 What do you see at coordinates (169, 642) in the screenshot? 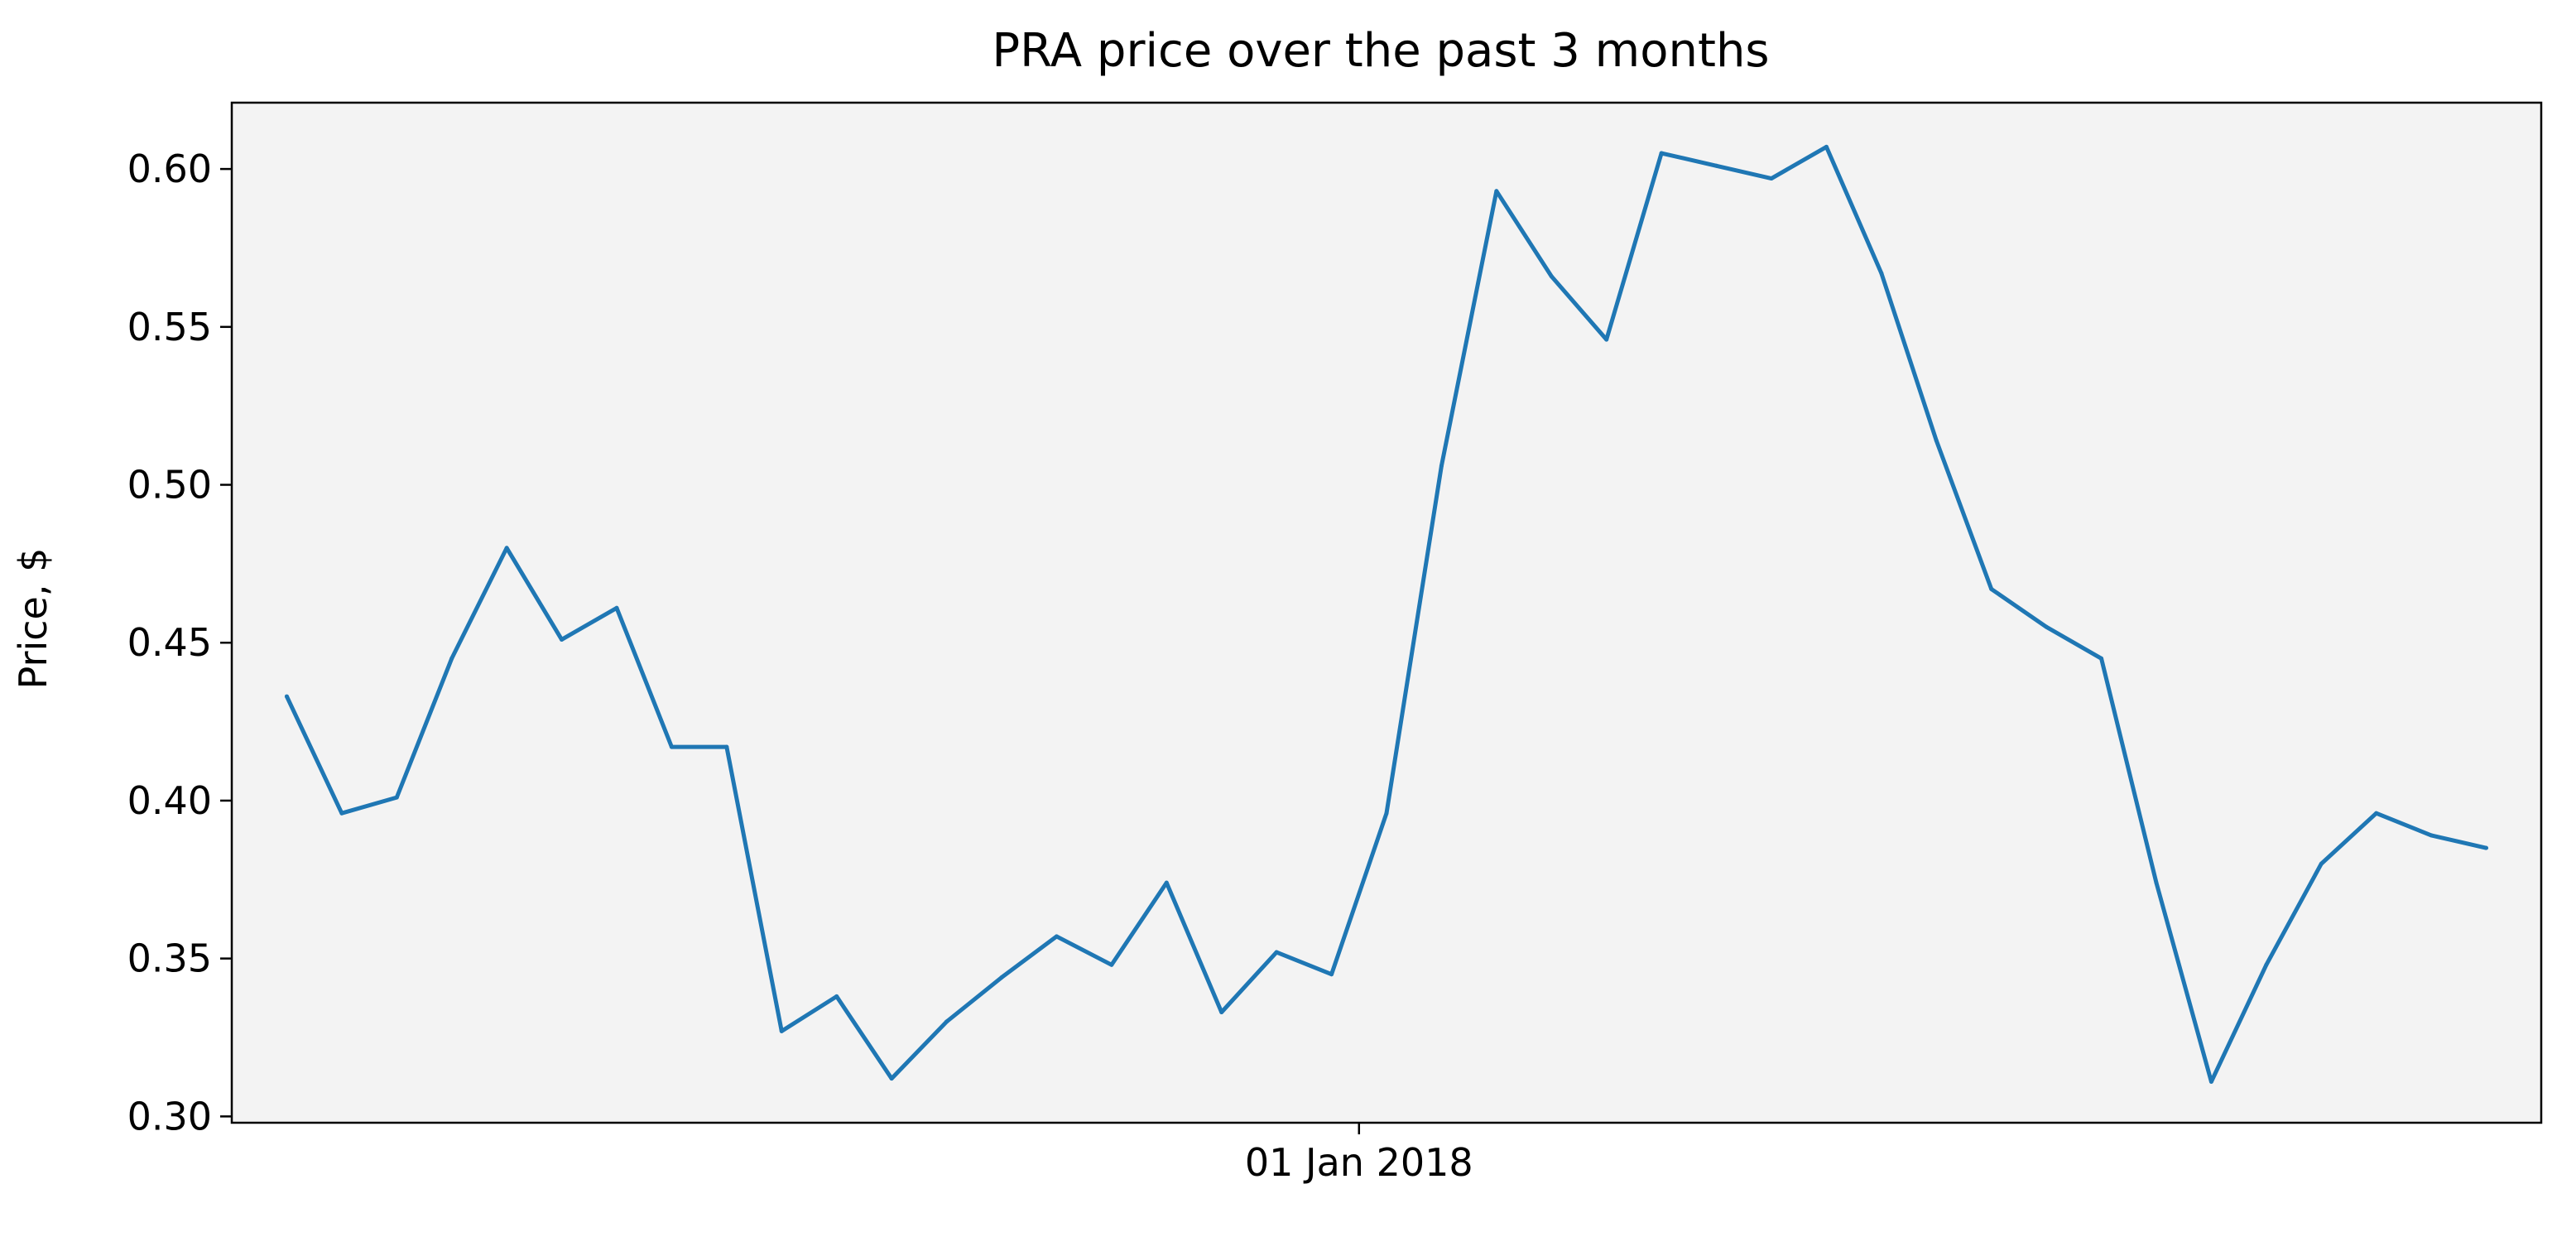
I see `y-tick-label: 0.45` at bounding box center [169, 642].